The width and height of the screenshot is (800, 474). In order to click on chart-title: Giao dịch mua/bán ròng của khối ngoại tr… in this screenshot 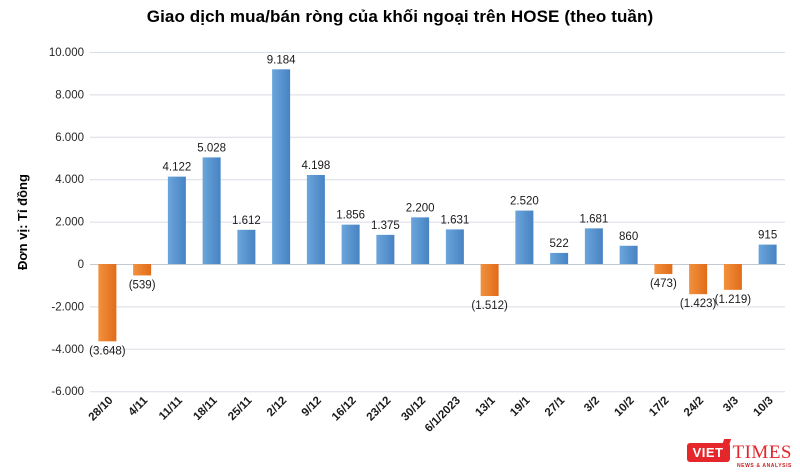, I will do `click(400, 16)`.